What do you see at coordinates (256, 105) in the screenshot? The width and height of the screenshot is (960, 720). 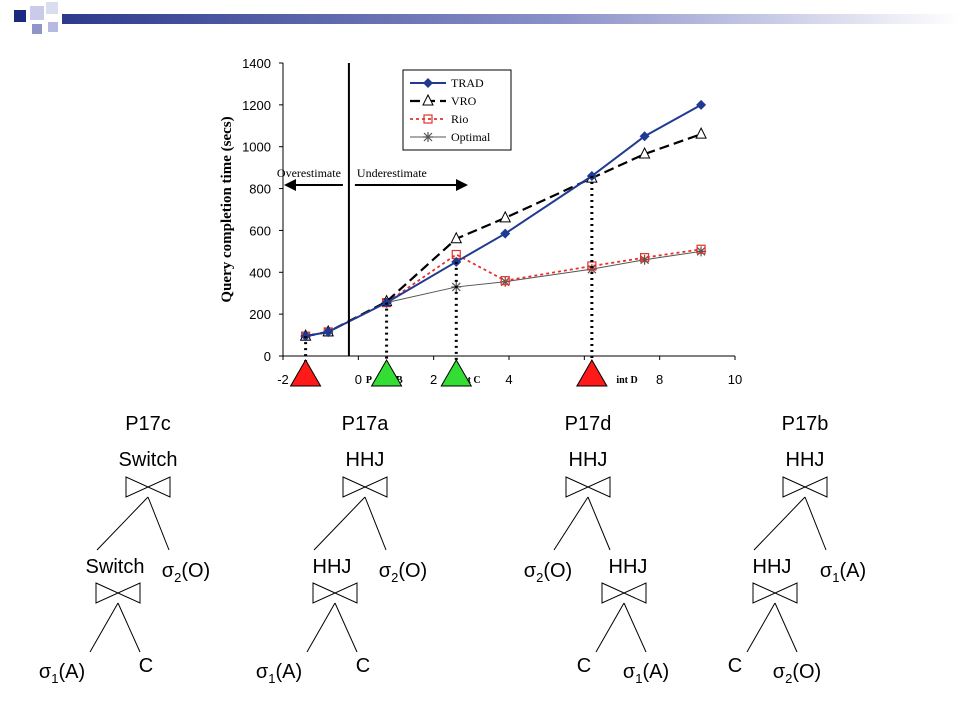 I see `y-tick-label: 1200` at bounding box center [256, 105].